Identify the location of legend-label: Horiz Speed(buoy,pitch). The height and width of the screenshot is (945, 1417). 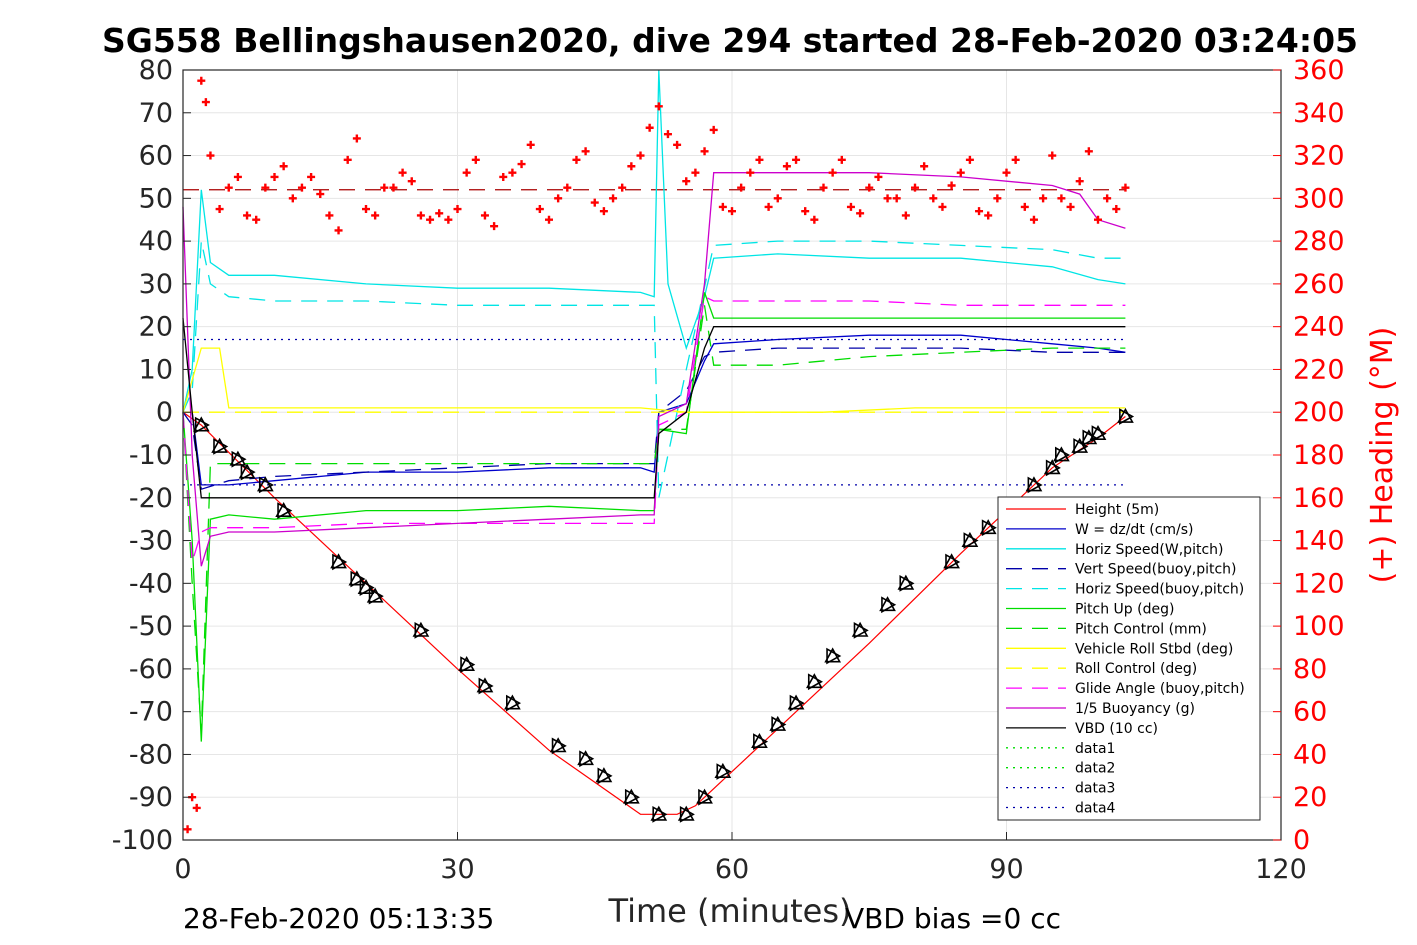
(1159, 590).